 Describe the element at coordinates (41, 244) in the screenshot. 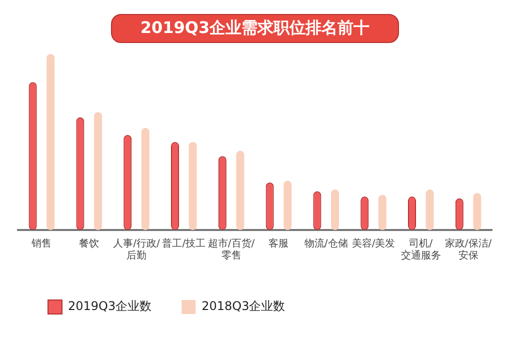

I see `x-tick-label: 销售` at that location.